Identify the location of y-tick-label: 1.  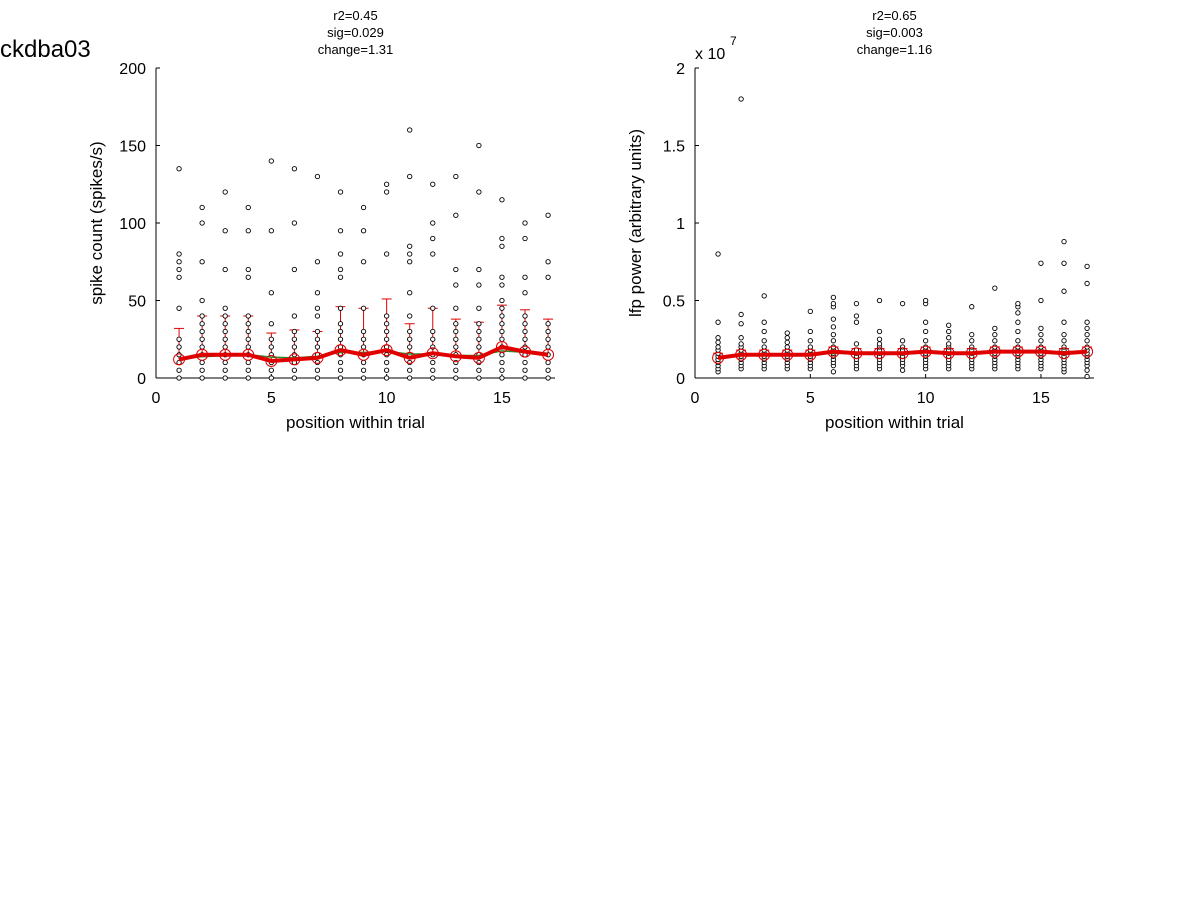
(680, 224).